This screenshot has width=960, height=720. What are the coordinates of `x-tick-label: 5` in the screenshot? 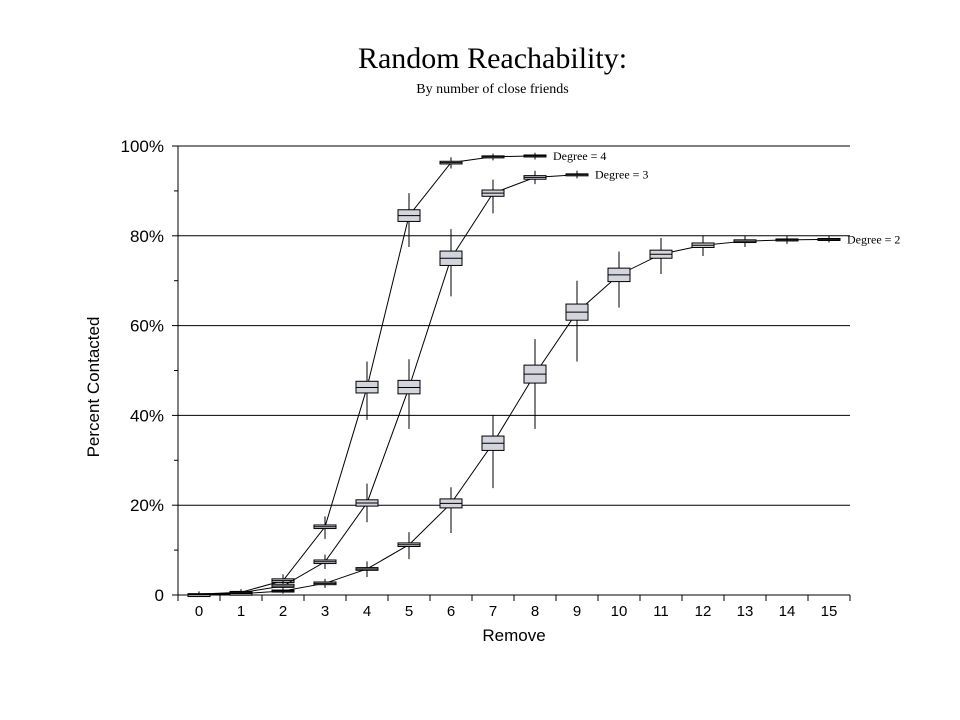 It's located at (409, 611).